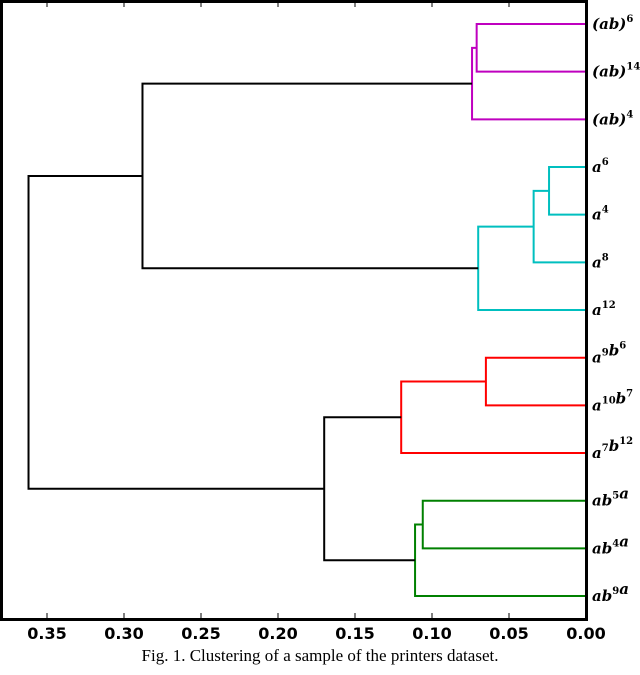  I want to click on x-tick-label: 0.30, so click(123, 632).